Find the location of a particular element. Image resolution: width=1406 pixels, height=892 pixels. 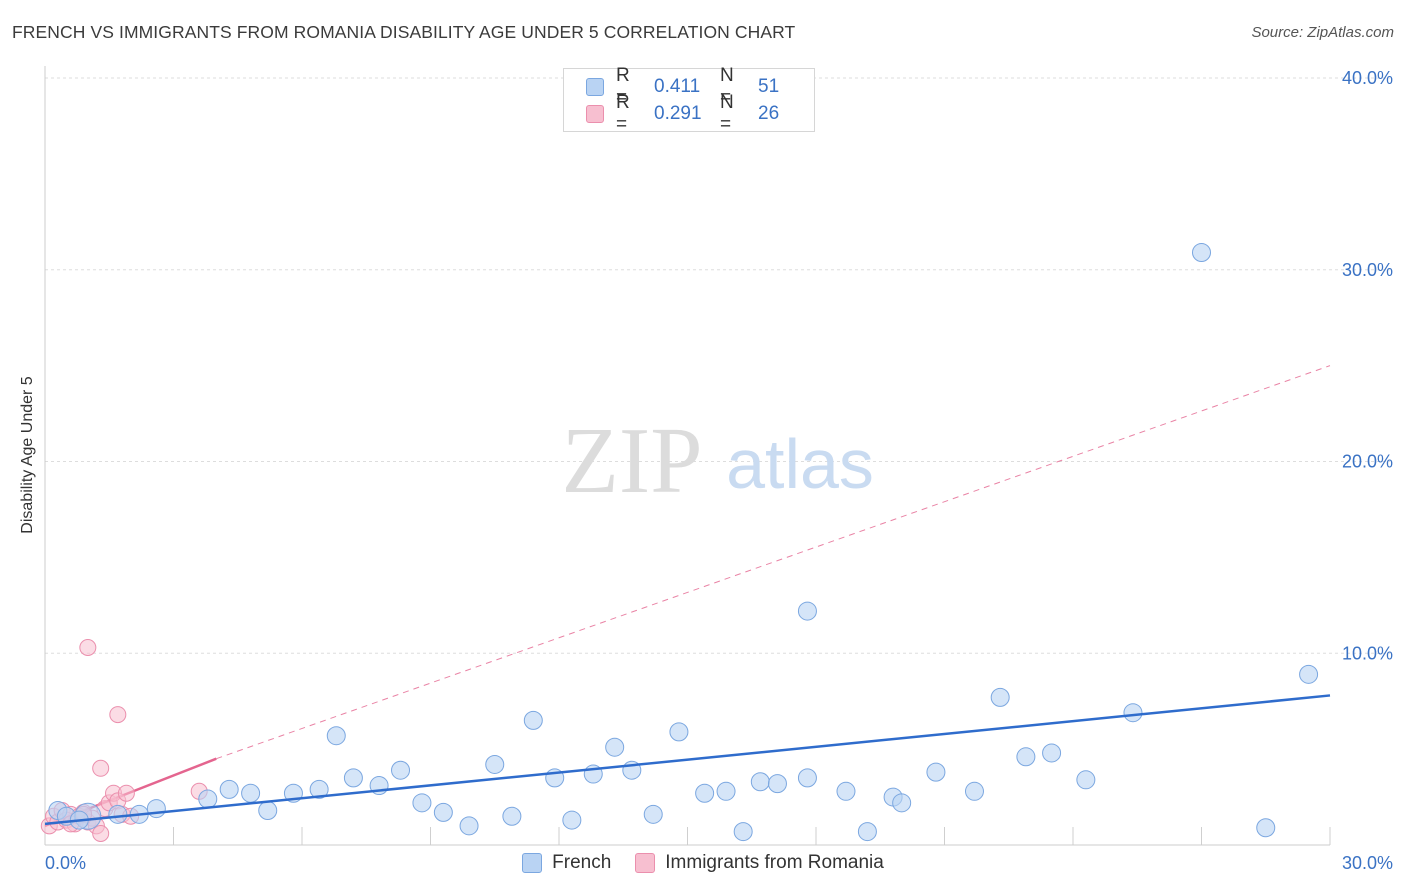

y-tick-label: 20.0% is located at coordinates (1367, 462).